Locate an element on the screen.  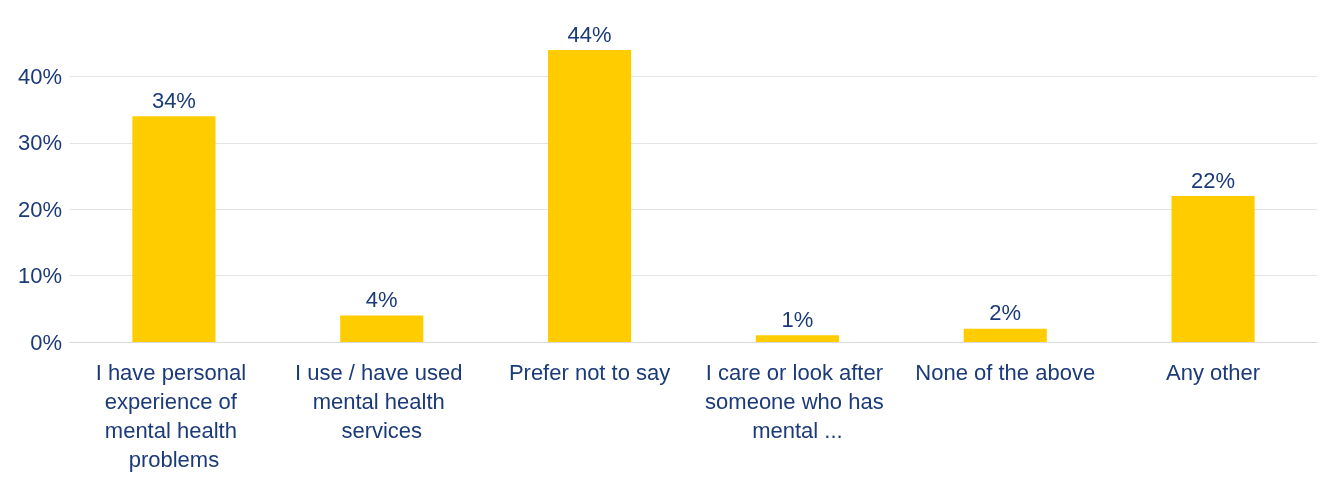
y-tick-label: 30% is located at coordinates (39, 143).